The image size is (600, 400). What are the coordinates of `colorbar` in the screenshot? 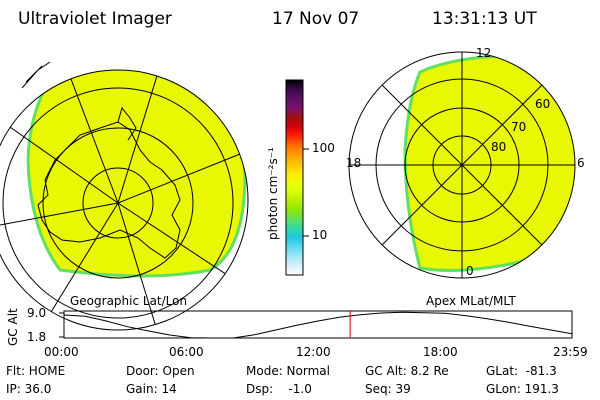 It's located at (297, 177).